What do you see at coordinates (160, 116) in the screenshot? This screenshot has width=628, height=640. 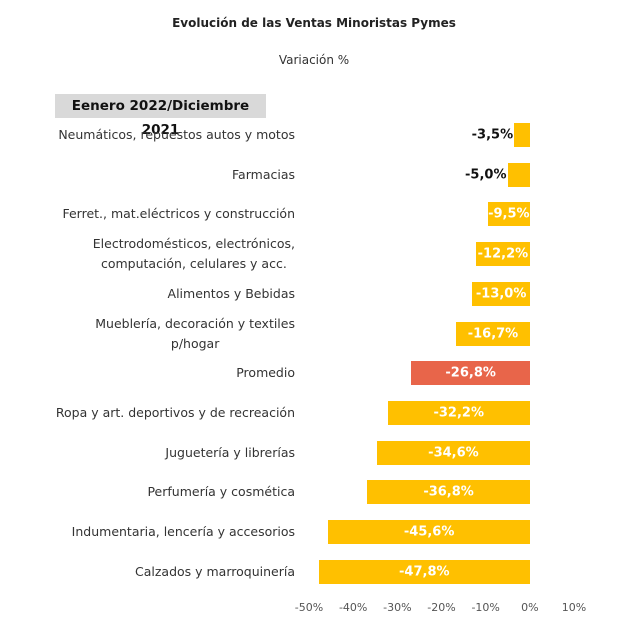 I see `period-label: Eenero 2022/Diciembre 2021` at bounding box center [160, 116].